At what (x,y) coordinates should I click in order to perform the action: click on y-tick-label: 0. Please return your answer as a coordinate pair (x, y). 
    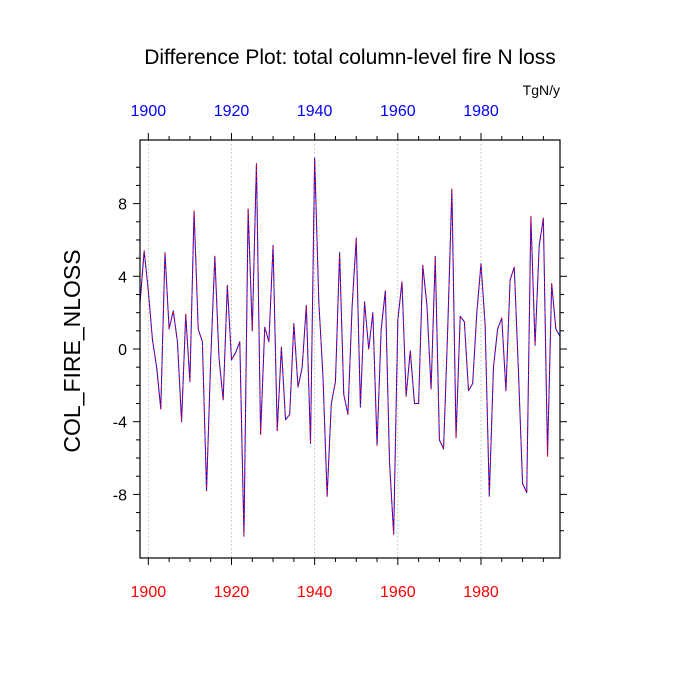
    Looking at the image, I should click on (122, 350).